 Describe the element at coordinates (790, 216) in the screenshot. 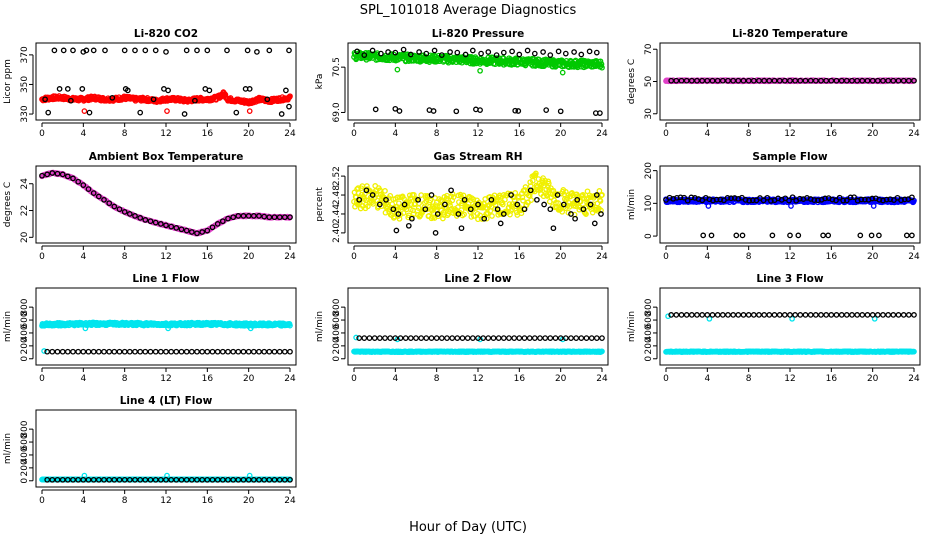

I see `points-flow` at that location.